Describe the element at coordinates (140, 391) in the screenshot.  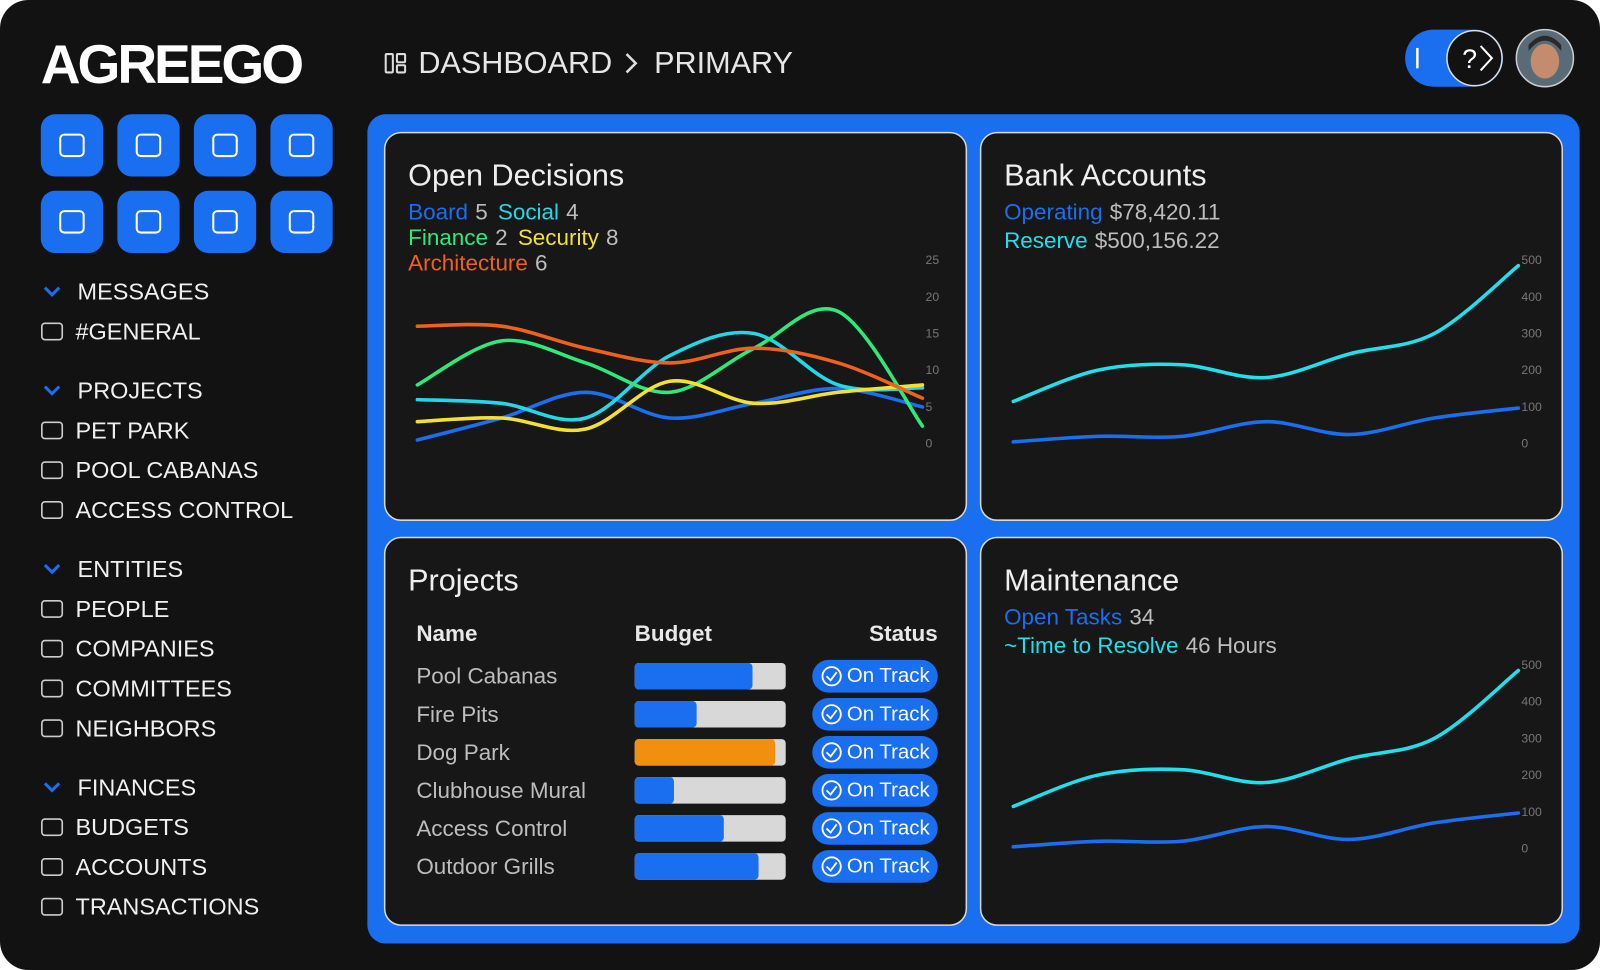
I see `section-title: PROJECTS` at that location.